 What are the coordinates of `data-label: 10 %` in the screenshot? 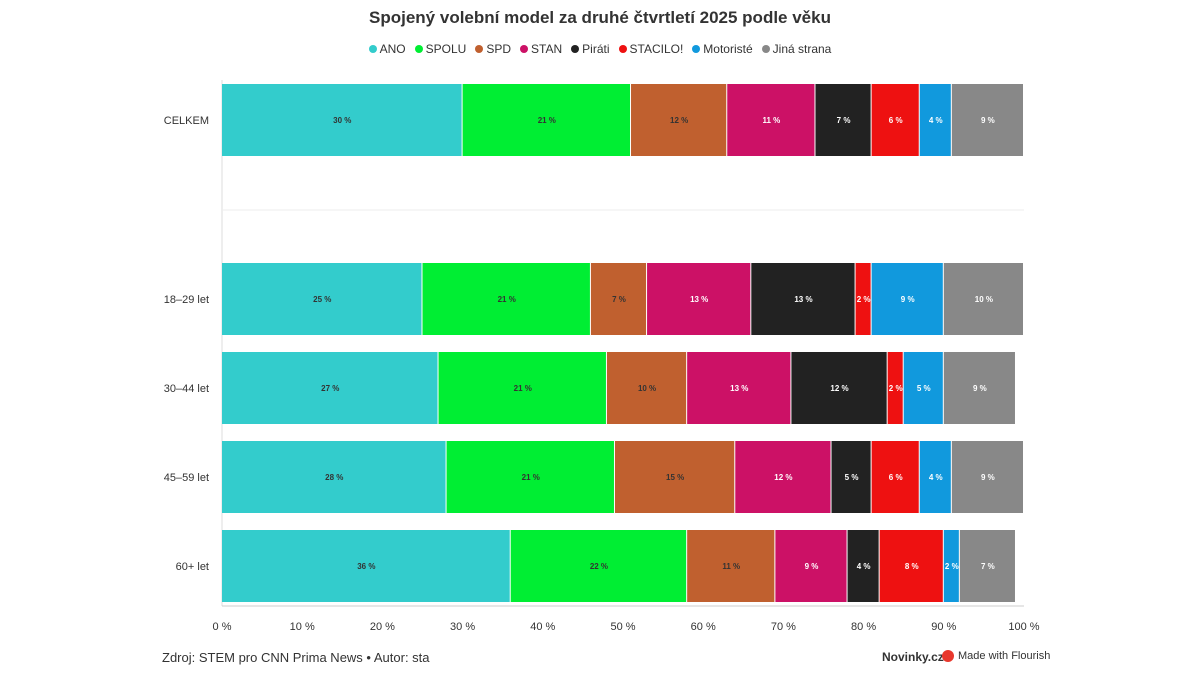 It's located at (647, 388).